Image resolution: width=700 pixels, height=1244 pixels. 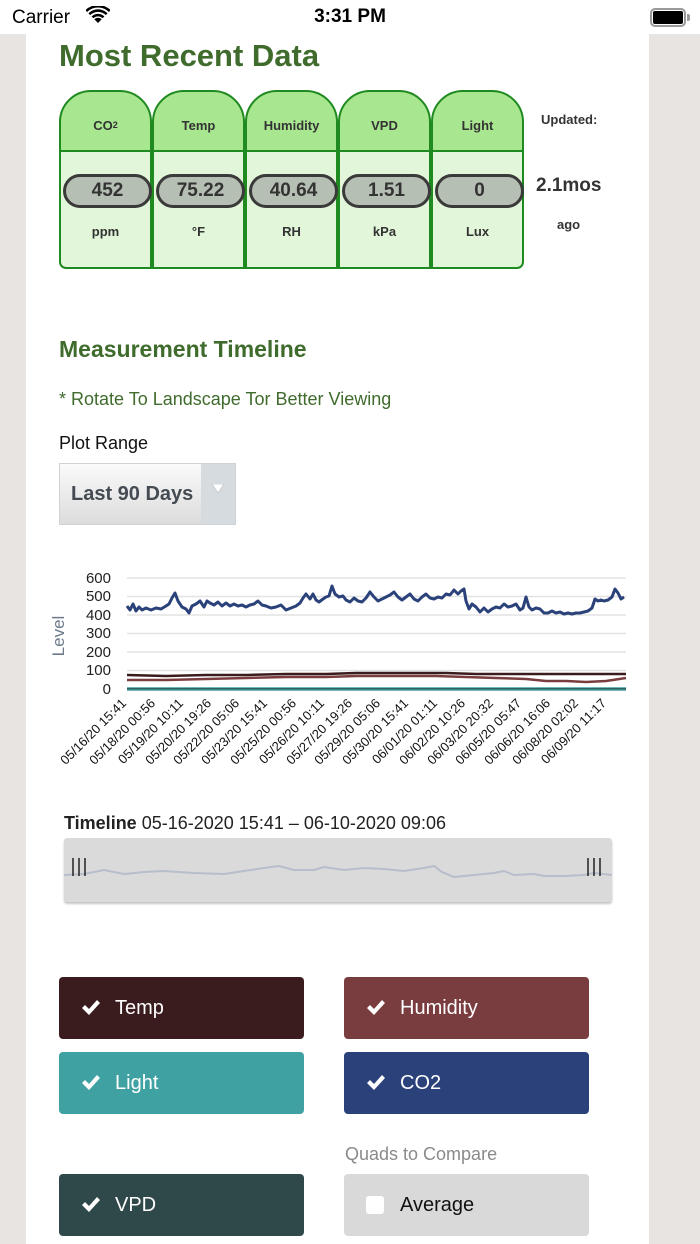 I want to click on sensor-unit: ppm, so click(x=105, y=231).